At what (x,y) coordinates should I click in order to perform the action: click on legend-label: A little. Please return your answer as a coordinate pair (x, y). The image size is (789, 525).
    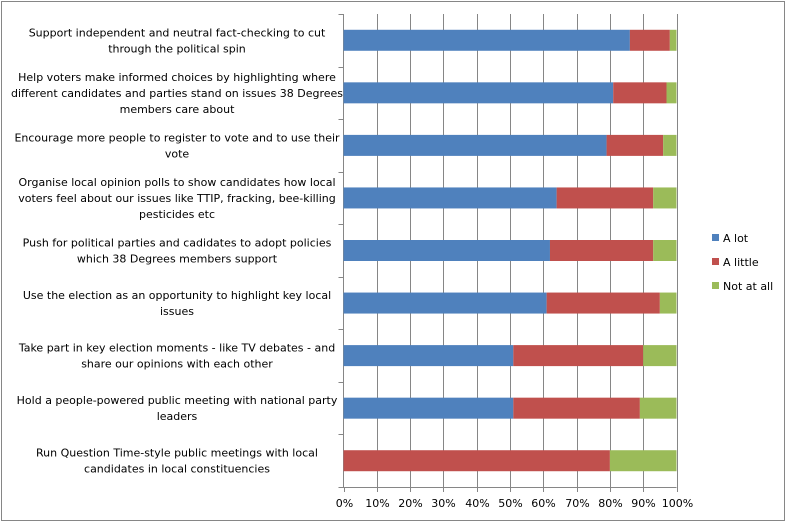
    Looking at the image, I should click on (741, 262).